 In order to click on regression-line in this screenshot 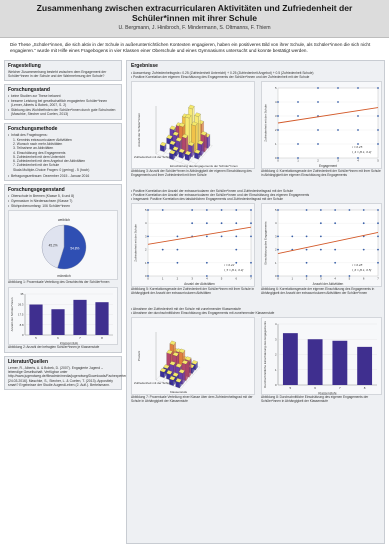, I will do `click(199, 235)`.